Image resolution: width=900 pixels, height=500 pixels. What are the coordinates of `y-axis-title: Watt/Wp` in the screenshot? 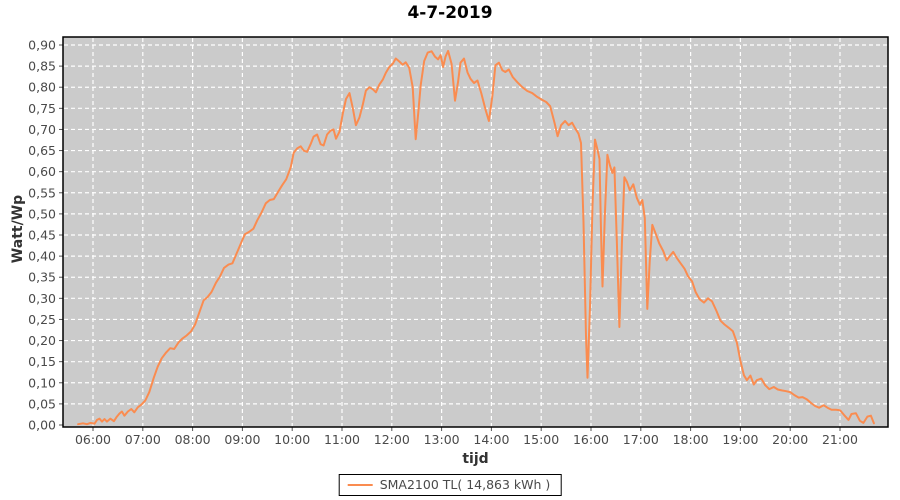 It's located at (18, 229).